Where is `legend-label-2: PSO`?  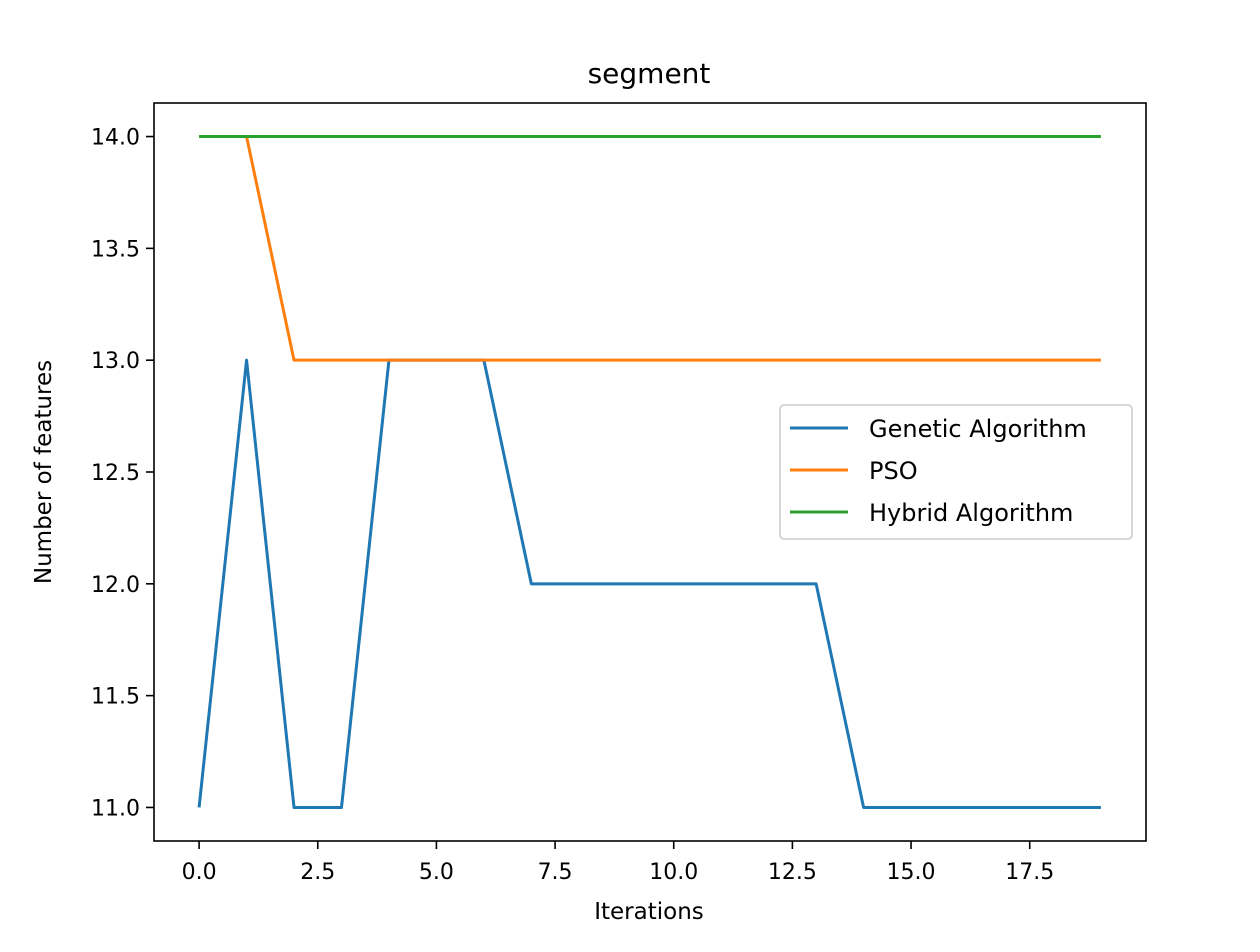 legend-label-2: PSO is located at coordinates (893, 471).